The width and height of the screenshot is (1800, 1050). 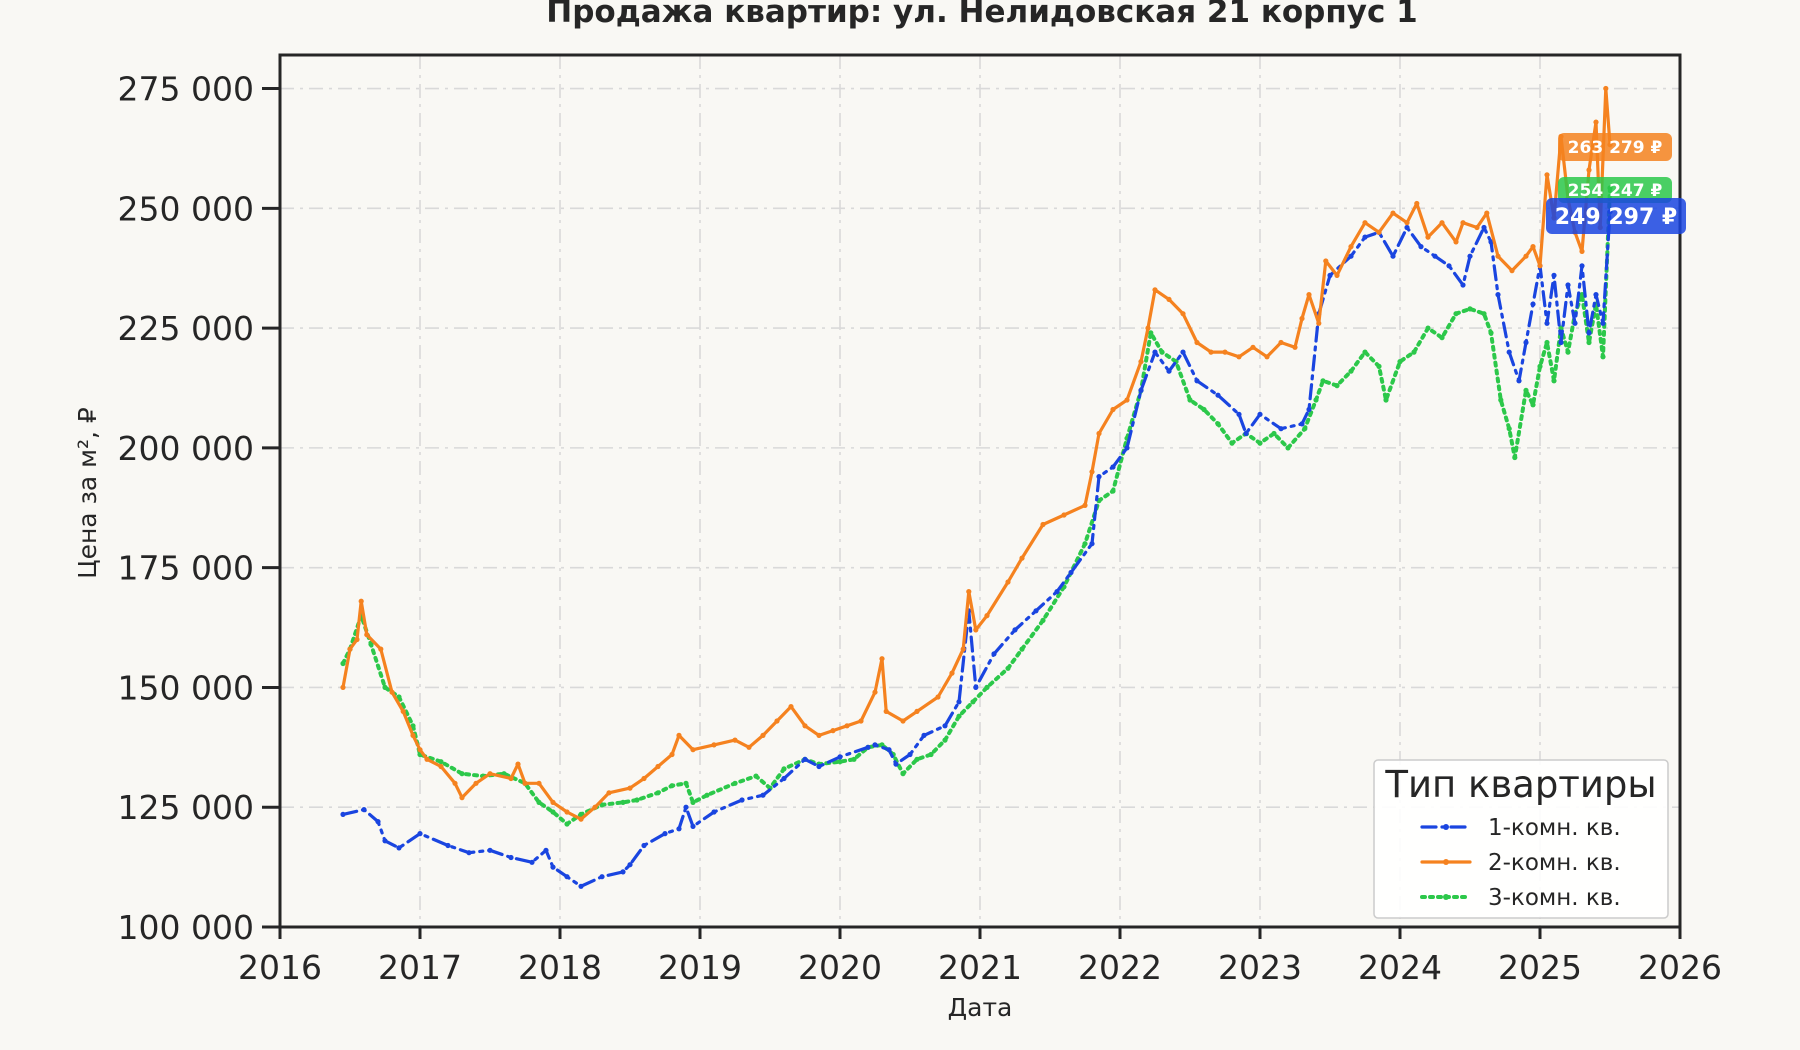 I want to click on last-value-label-2: 263 279 ₽, so click(x=1615, y=148).